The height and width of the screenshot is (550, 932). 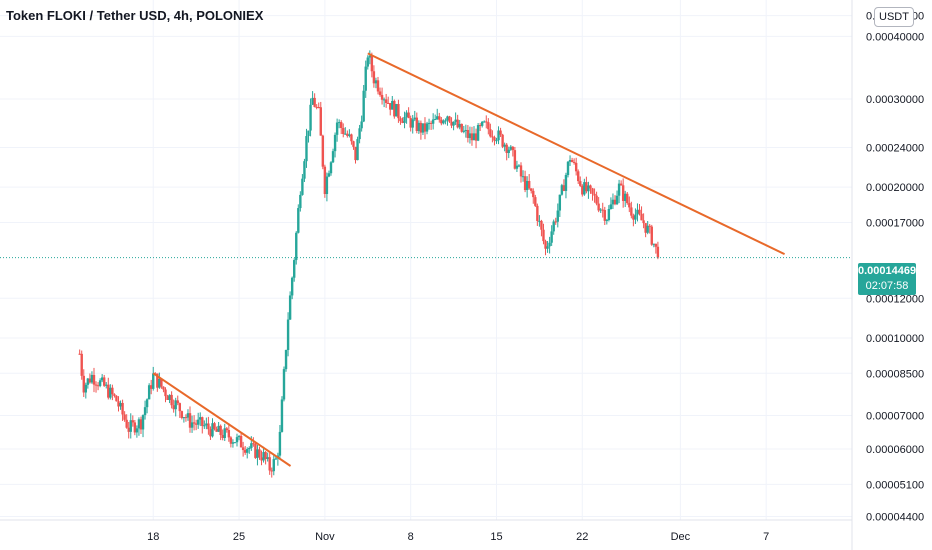 What do you see at coordinates (411, 537) in the screenshot?
I see `time-axis-tick-label: 8` at bounding box center [411, 537].